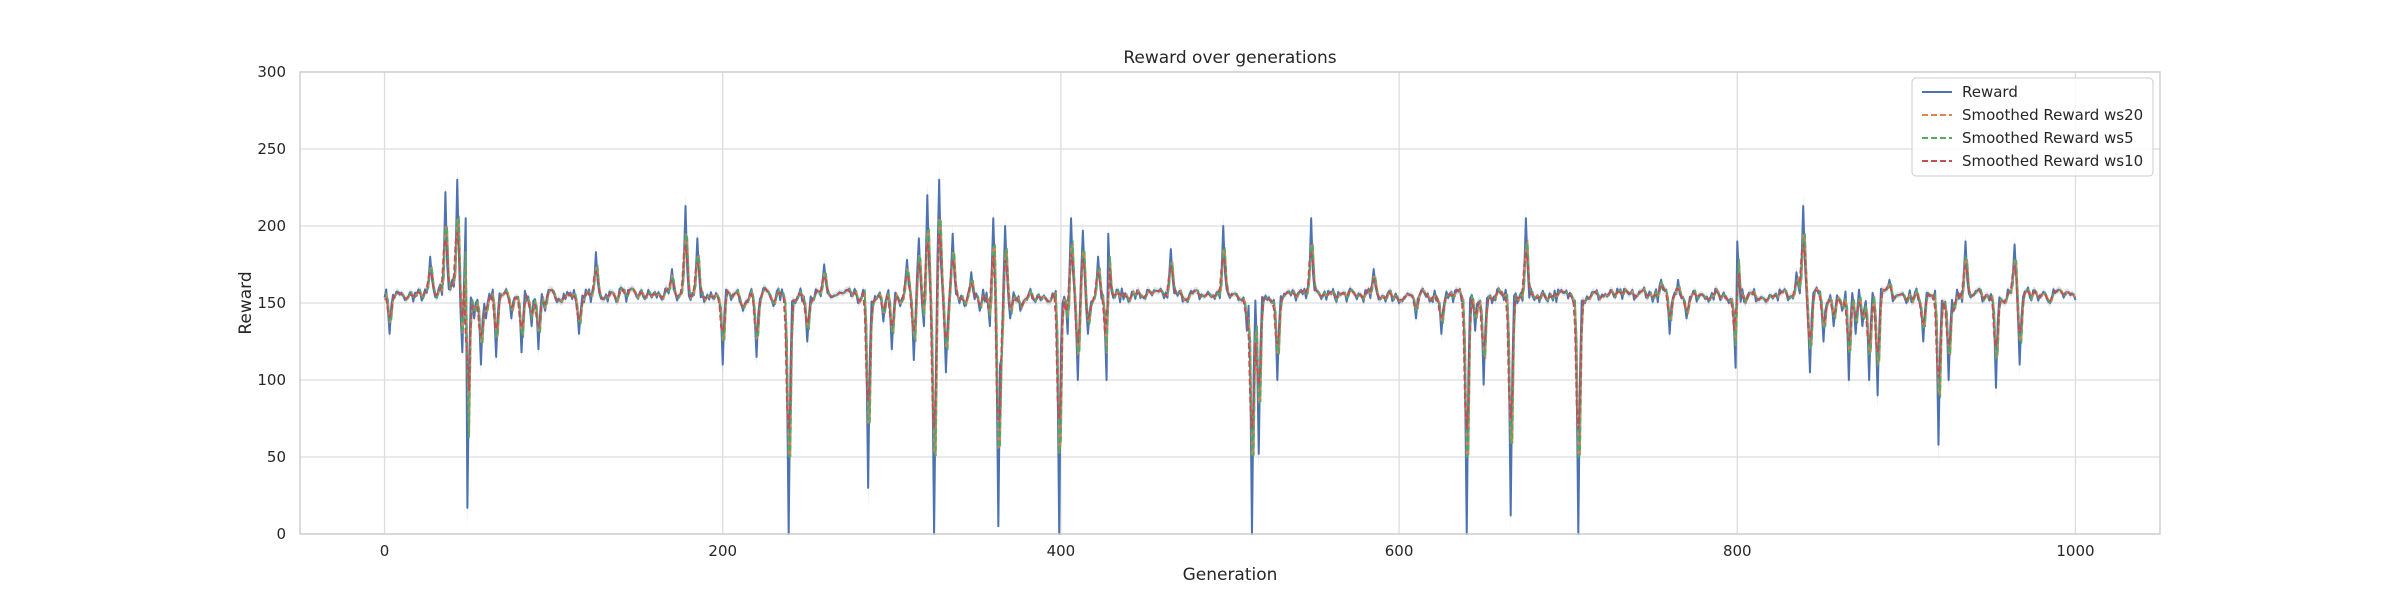 The width and height of the screenshot is (2400, 600). What do you see at coordinates (276, 457) in the screenshot?
I see `y-tick-label: 50` at bounding box center [276, 457].